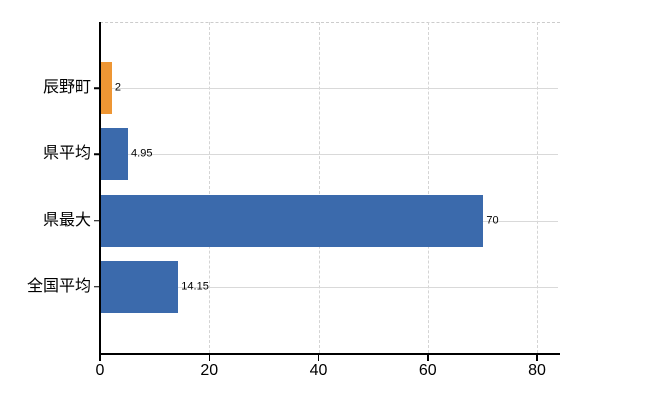 The height and width of the screenshot is (400, 650). I want to click on bar-value-label: 14.15, so click(195, 286).